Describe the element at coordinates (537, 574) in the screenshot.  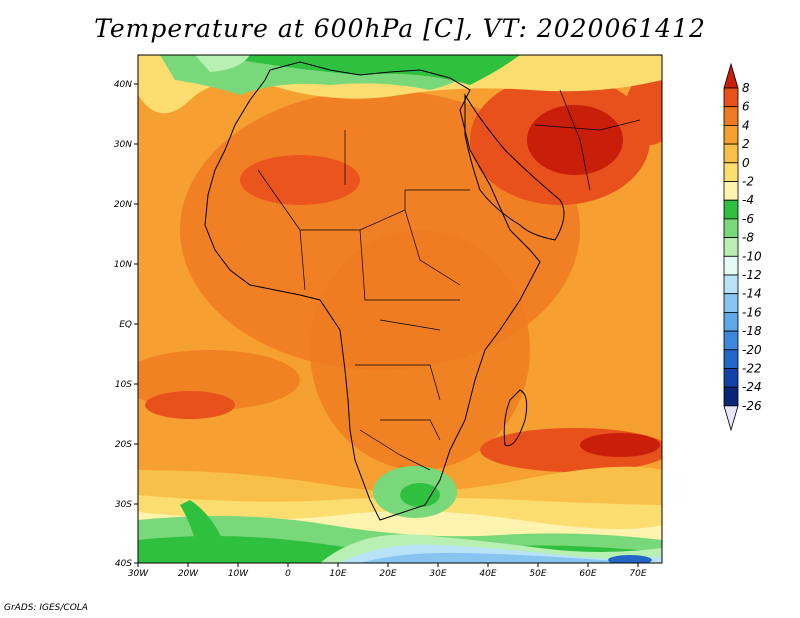
I see `lon-tick-label: 50E` at that location.